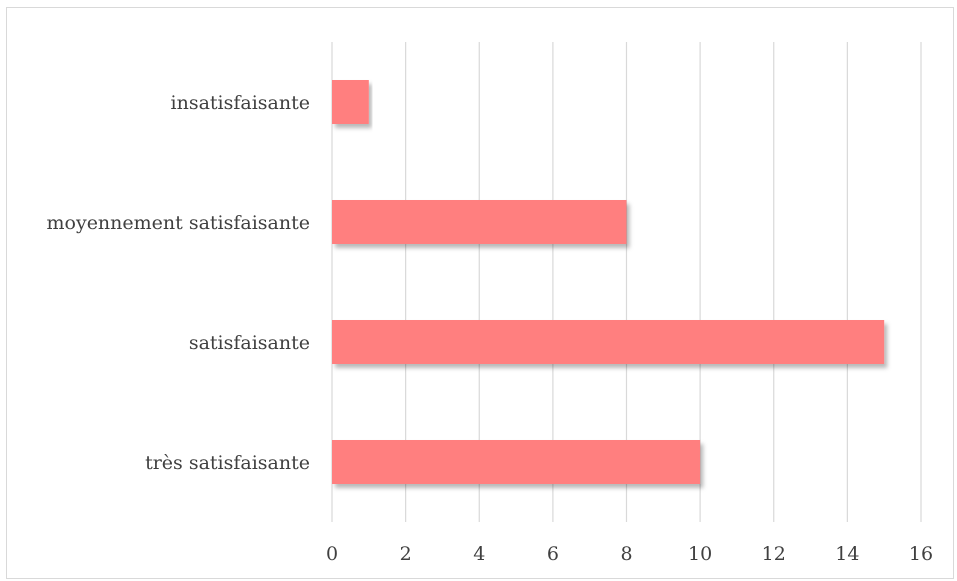 This screenshot has width=957, height=581. I want to click on bar-satisfaisante, so click(608, 342).